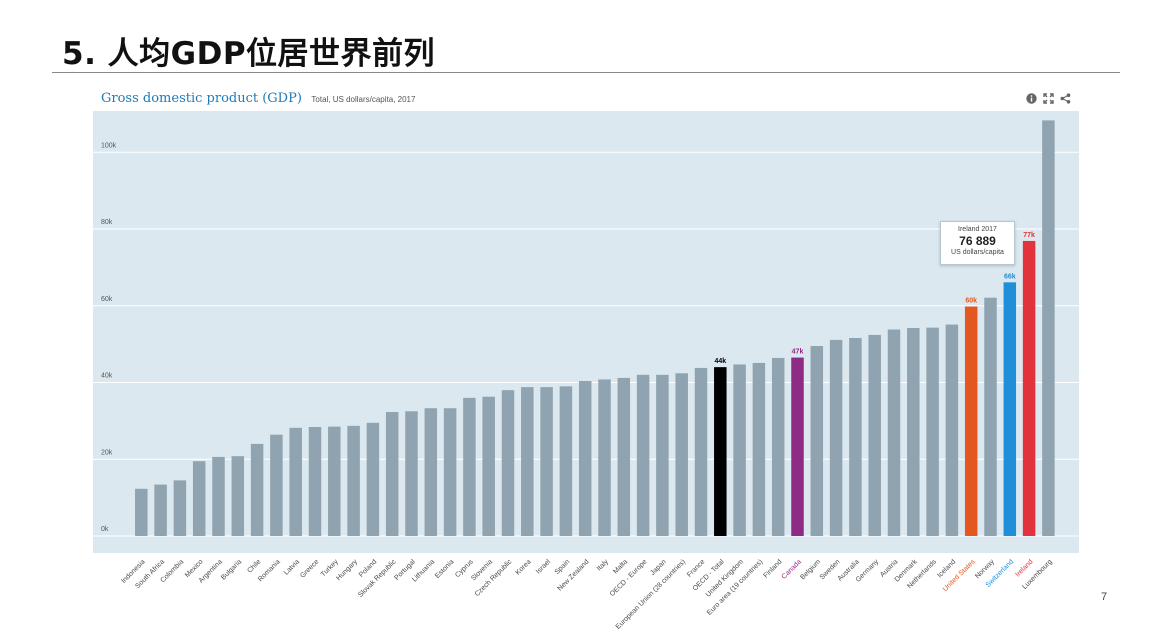 The width and height of the screenshot is (1174, 638). What do you see at coordinates (347, 570) in the screenshot?
I see `x-tick-label: Hungary` at bounding box center [347, 570].